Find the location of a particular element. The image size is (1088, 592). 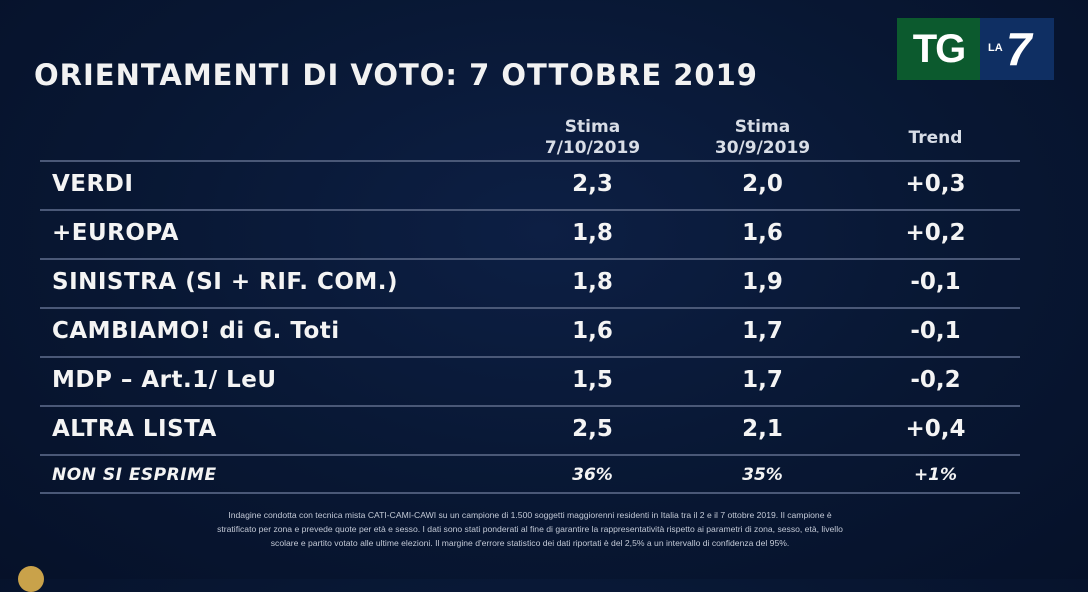

cell-trend: +0,3 is located at coordinates (935, 184).